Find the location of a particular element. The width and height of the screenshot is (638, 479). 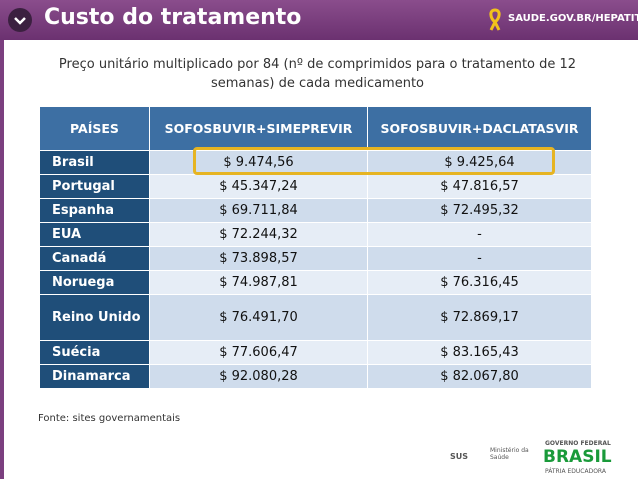

table-cell: $ 83.165,43 is located at coordinates (480, 353).